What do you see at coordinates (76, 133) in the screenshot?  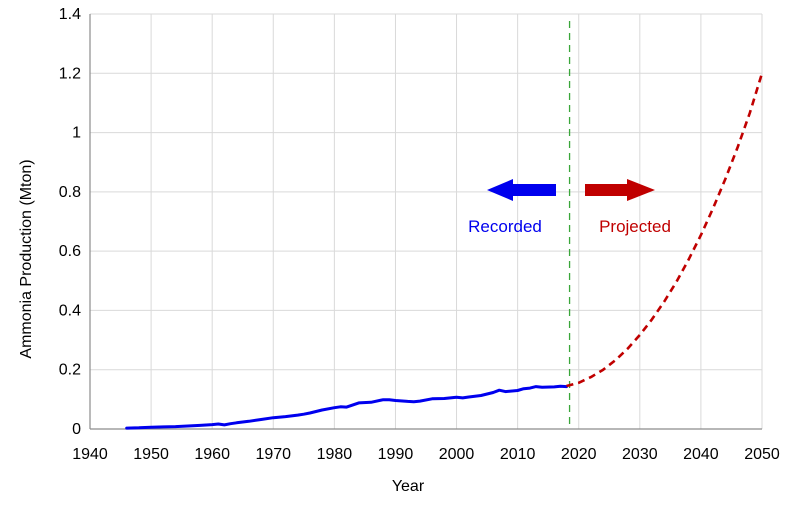 I see `y-tick-label: 1` at bounding box center [76, 133].